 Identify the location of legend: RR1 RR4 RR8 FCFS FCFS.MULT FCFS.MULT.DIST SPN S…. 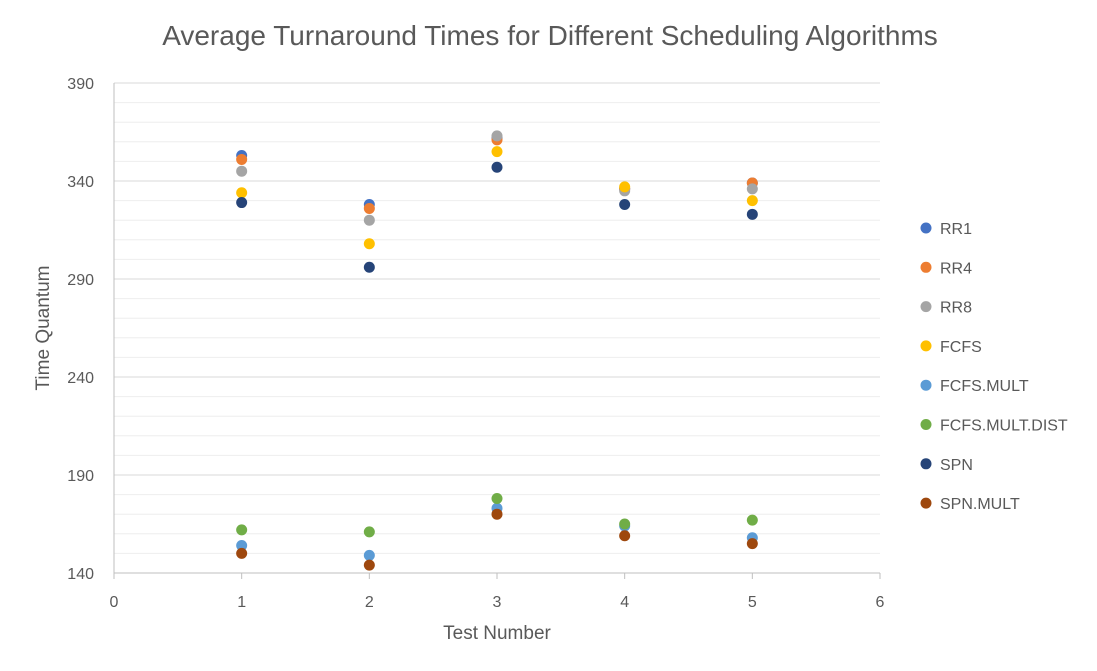
(994, 367).